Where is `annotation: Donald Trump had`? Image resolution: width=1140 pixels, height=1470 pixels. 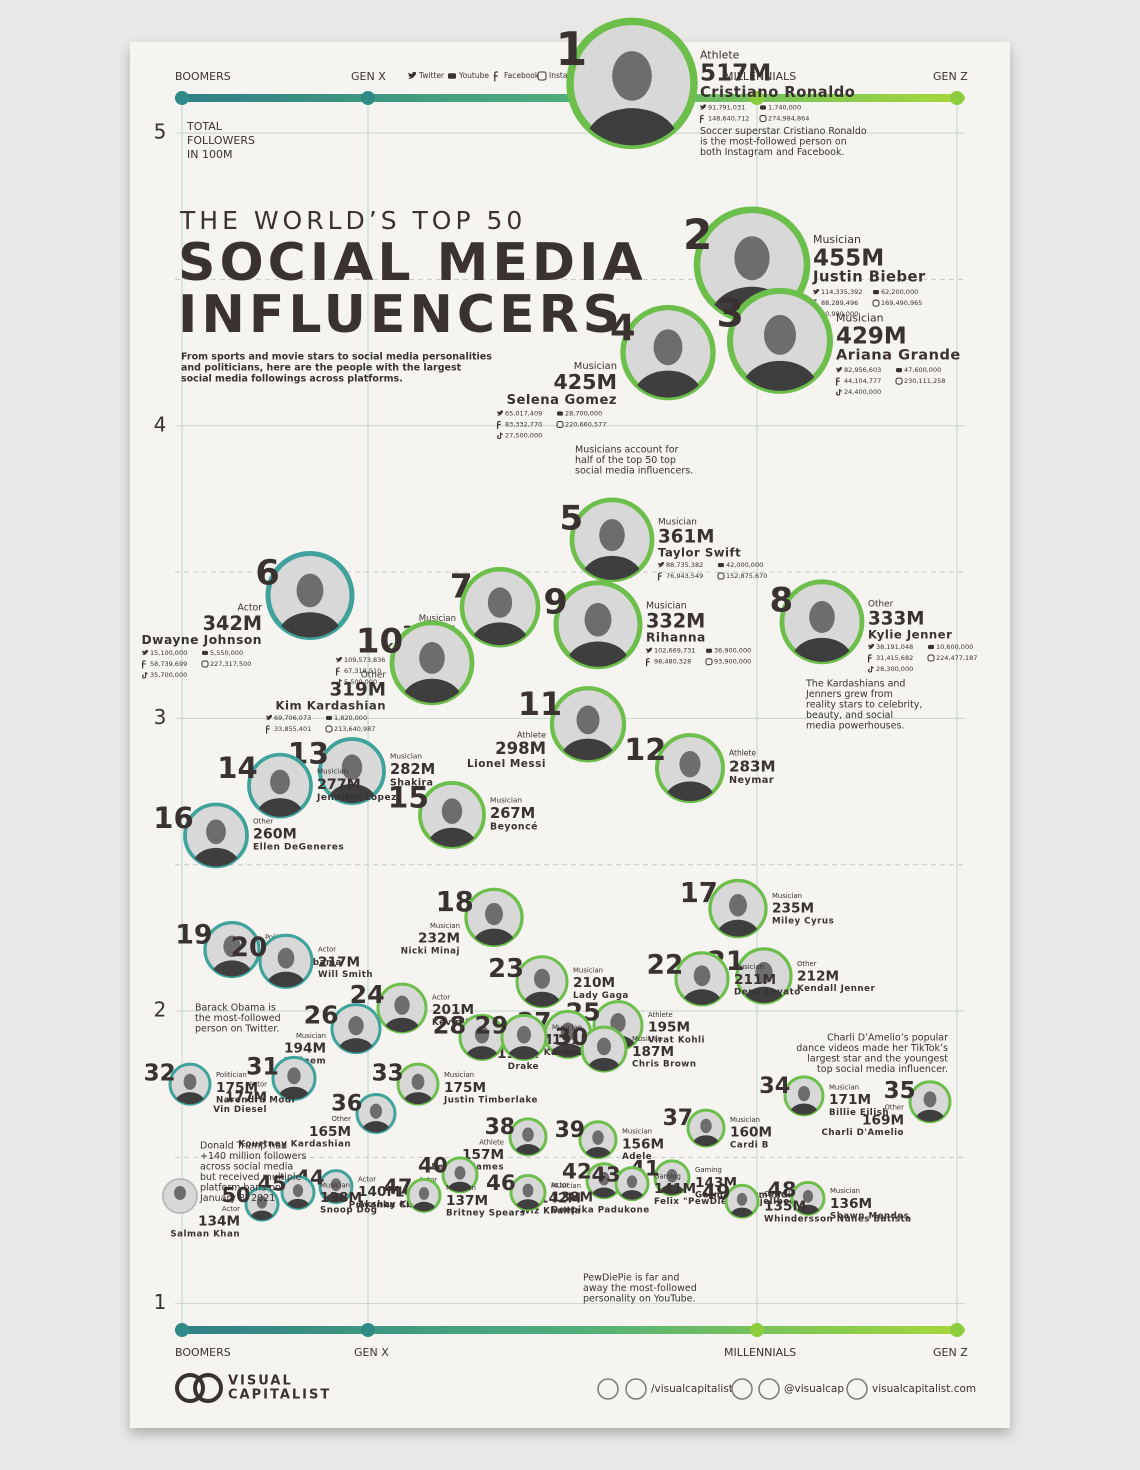
annotation: Donald Trump had is located at coordinates (243, 1146).